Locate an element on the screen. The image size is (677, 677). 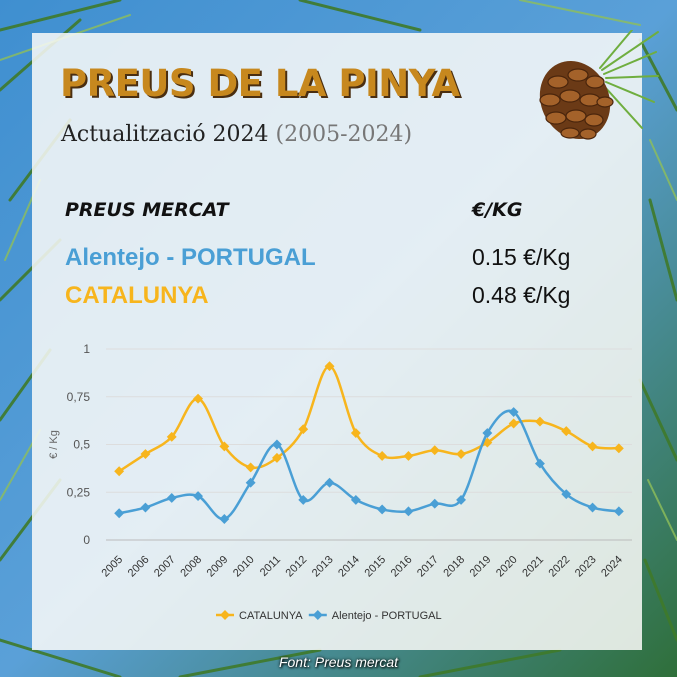
legend-marker-portugal is located at coordinates (317, 615).